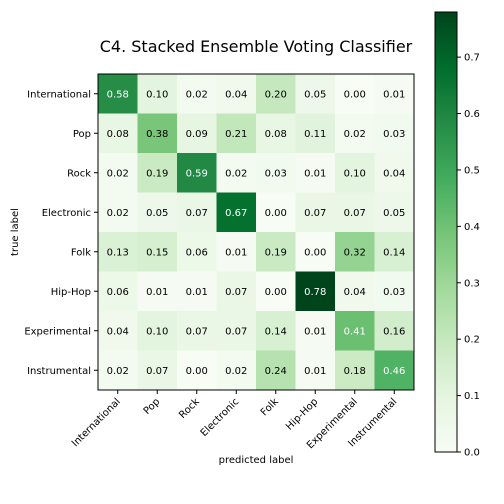 The image size is (504, 504). Describe the element at coordinates (82, 134) in the screenshot. I see `y-tick-label: Pop` at that location.